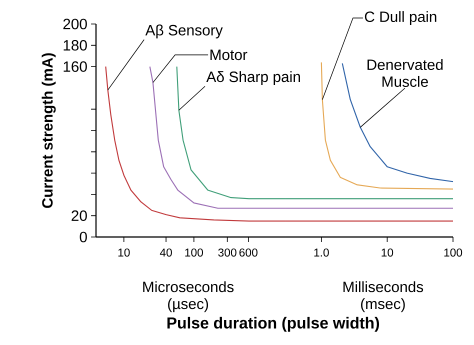 This screenshot has width=474, height=345. What do you see at coordinates (229, 55) in the screenshot?
I see `text: Motor` at bounding box center [229, 55].